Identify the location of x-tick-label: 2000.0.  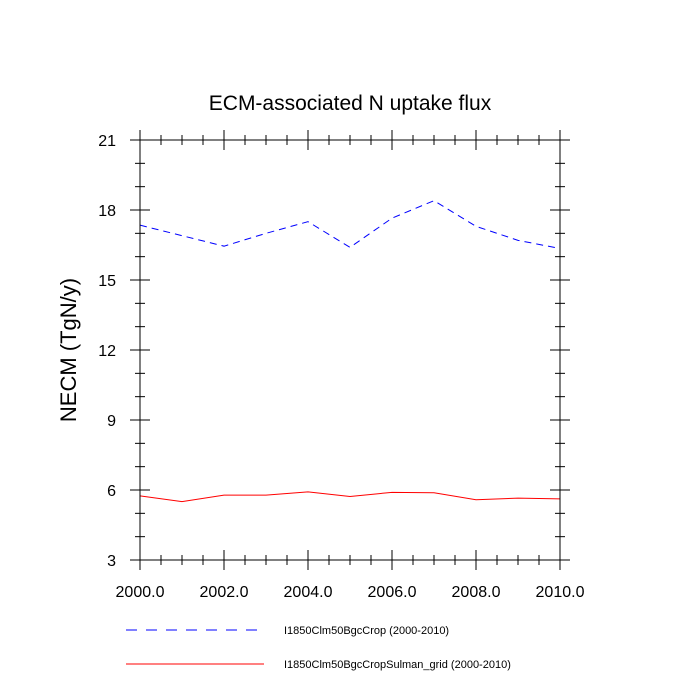
(140, 592).